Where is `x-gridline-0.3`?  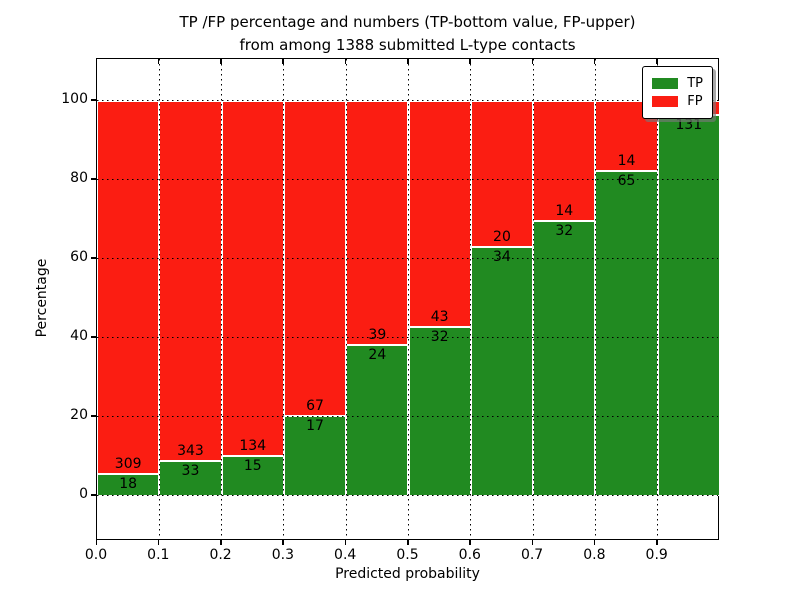
x-gridline-0.3 is located at coordinates (284, 299).